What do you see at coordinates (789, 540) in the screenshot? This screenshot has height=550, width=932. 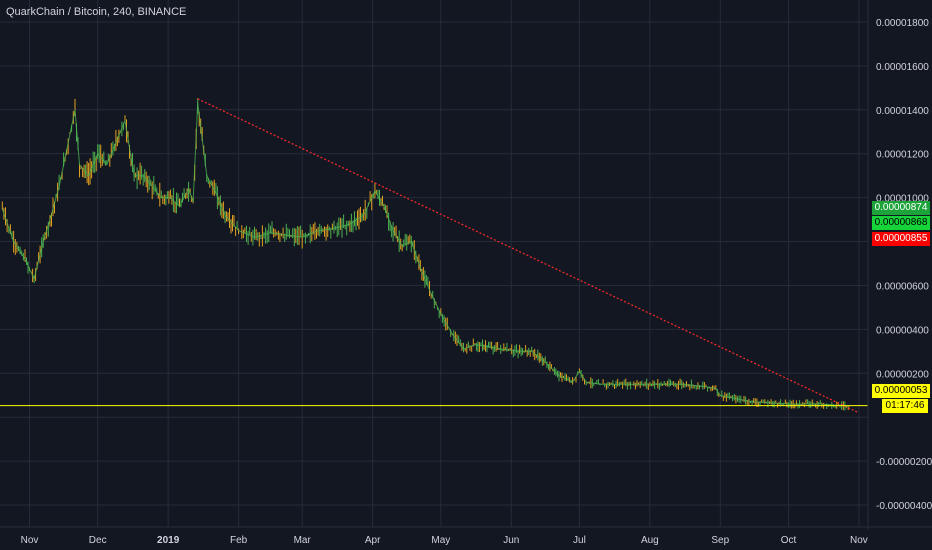 I see `x-tick-label: Oct` at bounding box center [789, 540].